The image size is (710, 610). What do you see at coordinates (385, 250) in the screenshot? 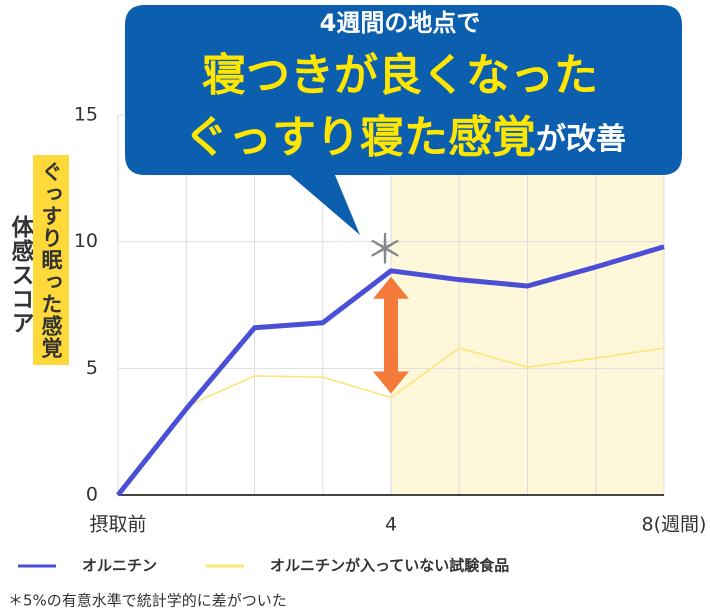
I see `significance-marker: ＊` at bounding box center [385, 250].